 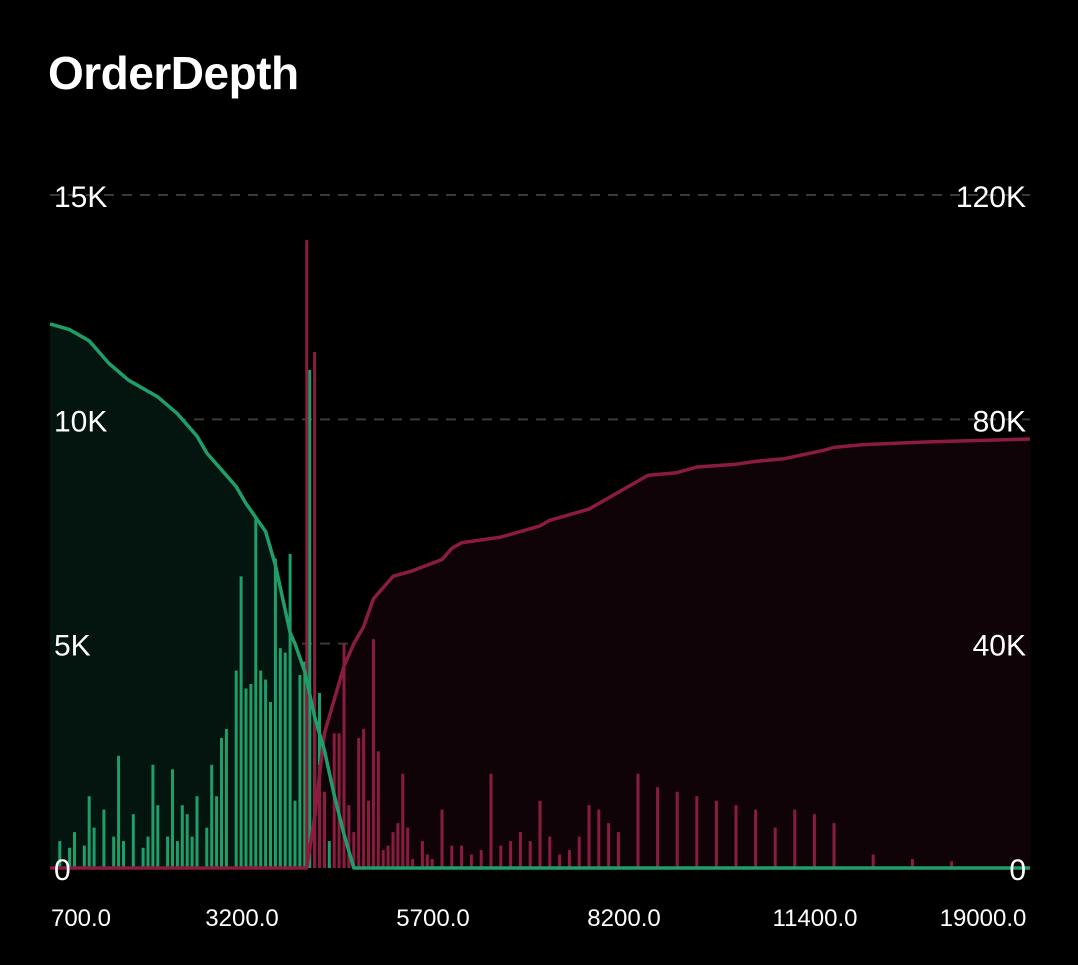 I want to click on x-axis-tick-label: 19000.0, so click(x=983, y=918).